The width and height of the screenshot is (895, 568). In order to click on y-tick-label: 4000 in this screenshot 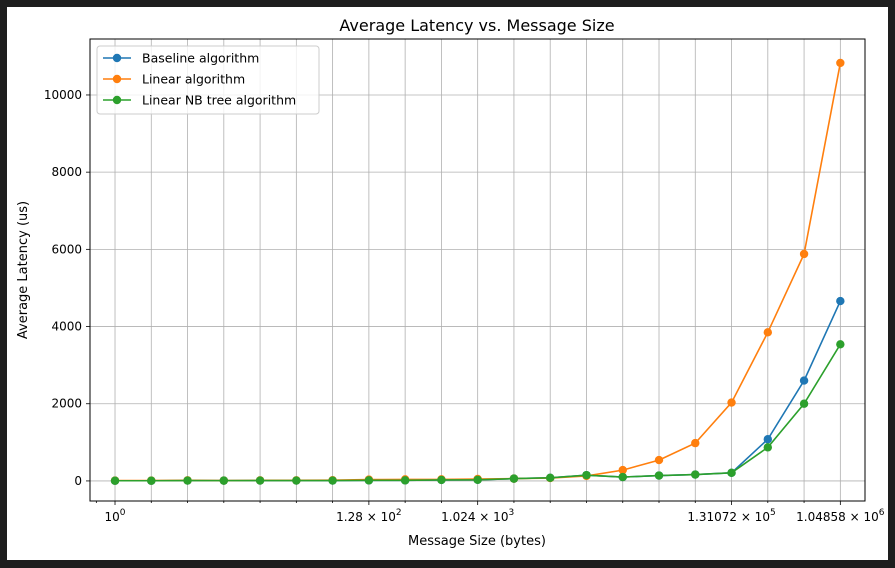, I will do `click(66, 327)`.